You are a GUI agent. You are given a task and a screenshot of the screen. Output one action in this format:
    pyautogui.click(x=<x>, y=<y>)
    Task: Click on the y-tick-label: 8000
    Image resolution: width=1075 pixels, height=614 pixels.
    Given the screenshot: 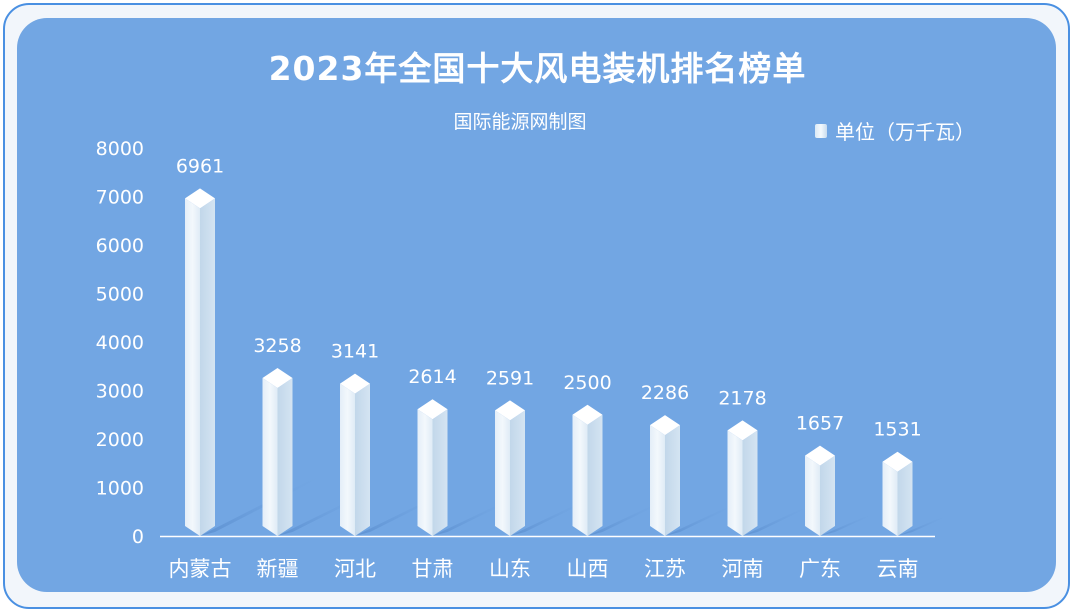 What is the action you would take?
    pyautogui.click(x=120, y=149)
    